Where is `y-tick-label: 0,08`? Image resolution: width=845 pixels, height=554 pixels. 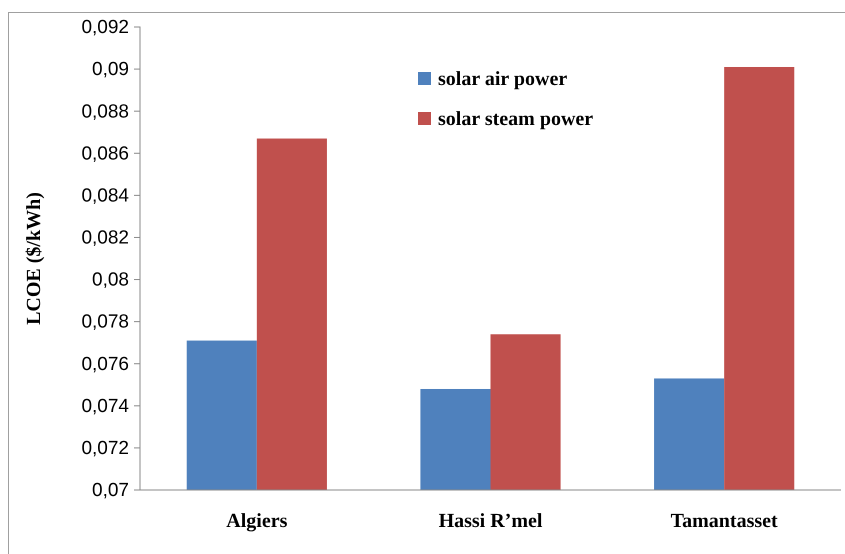
y-tick-label: 0,08 is located at coordinates (110, 280).